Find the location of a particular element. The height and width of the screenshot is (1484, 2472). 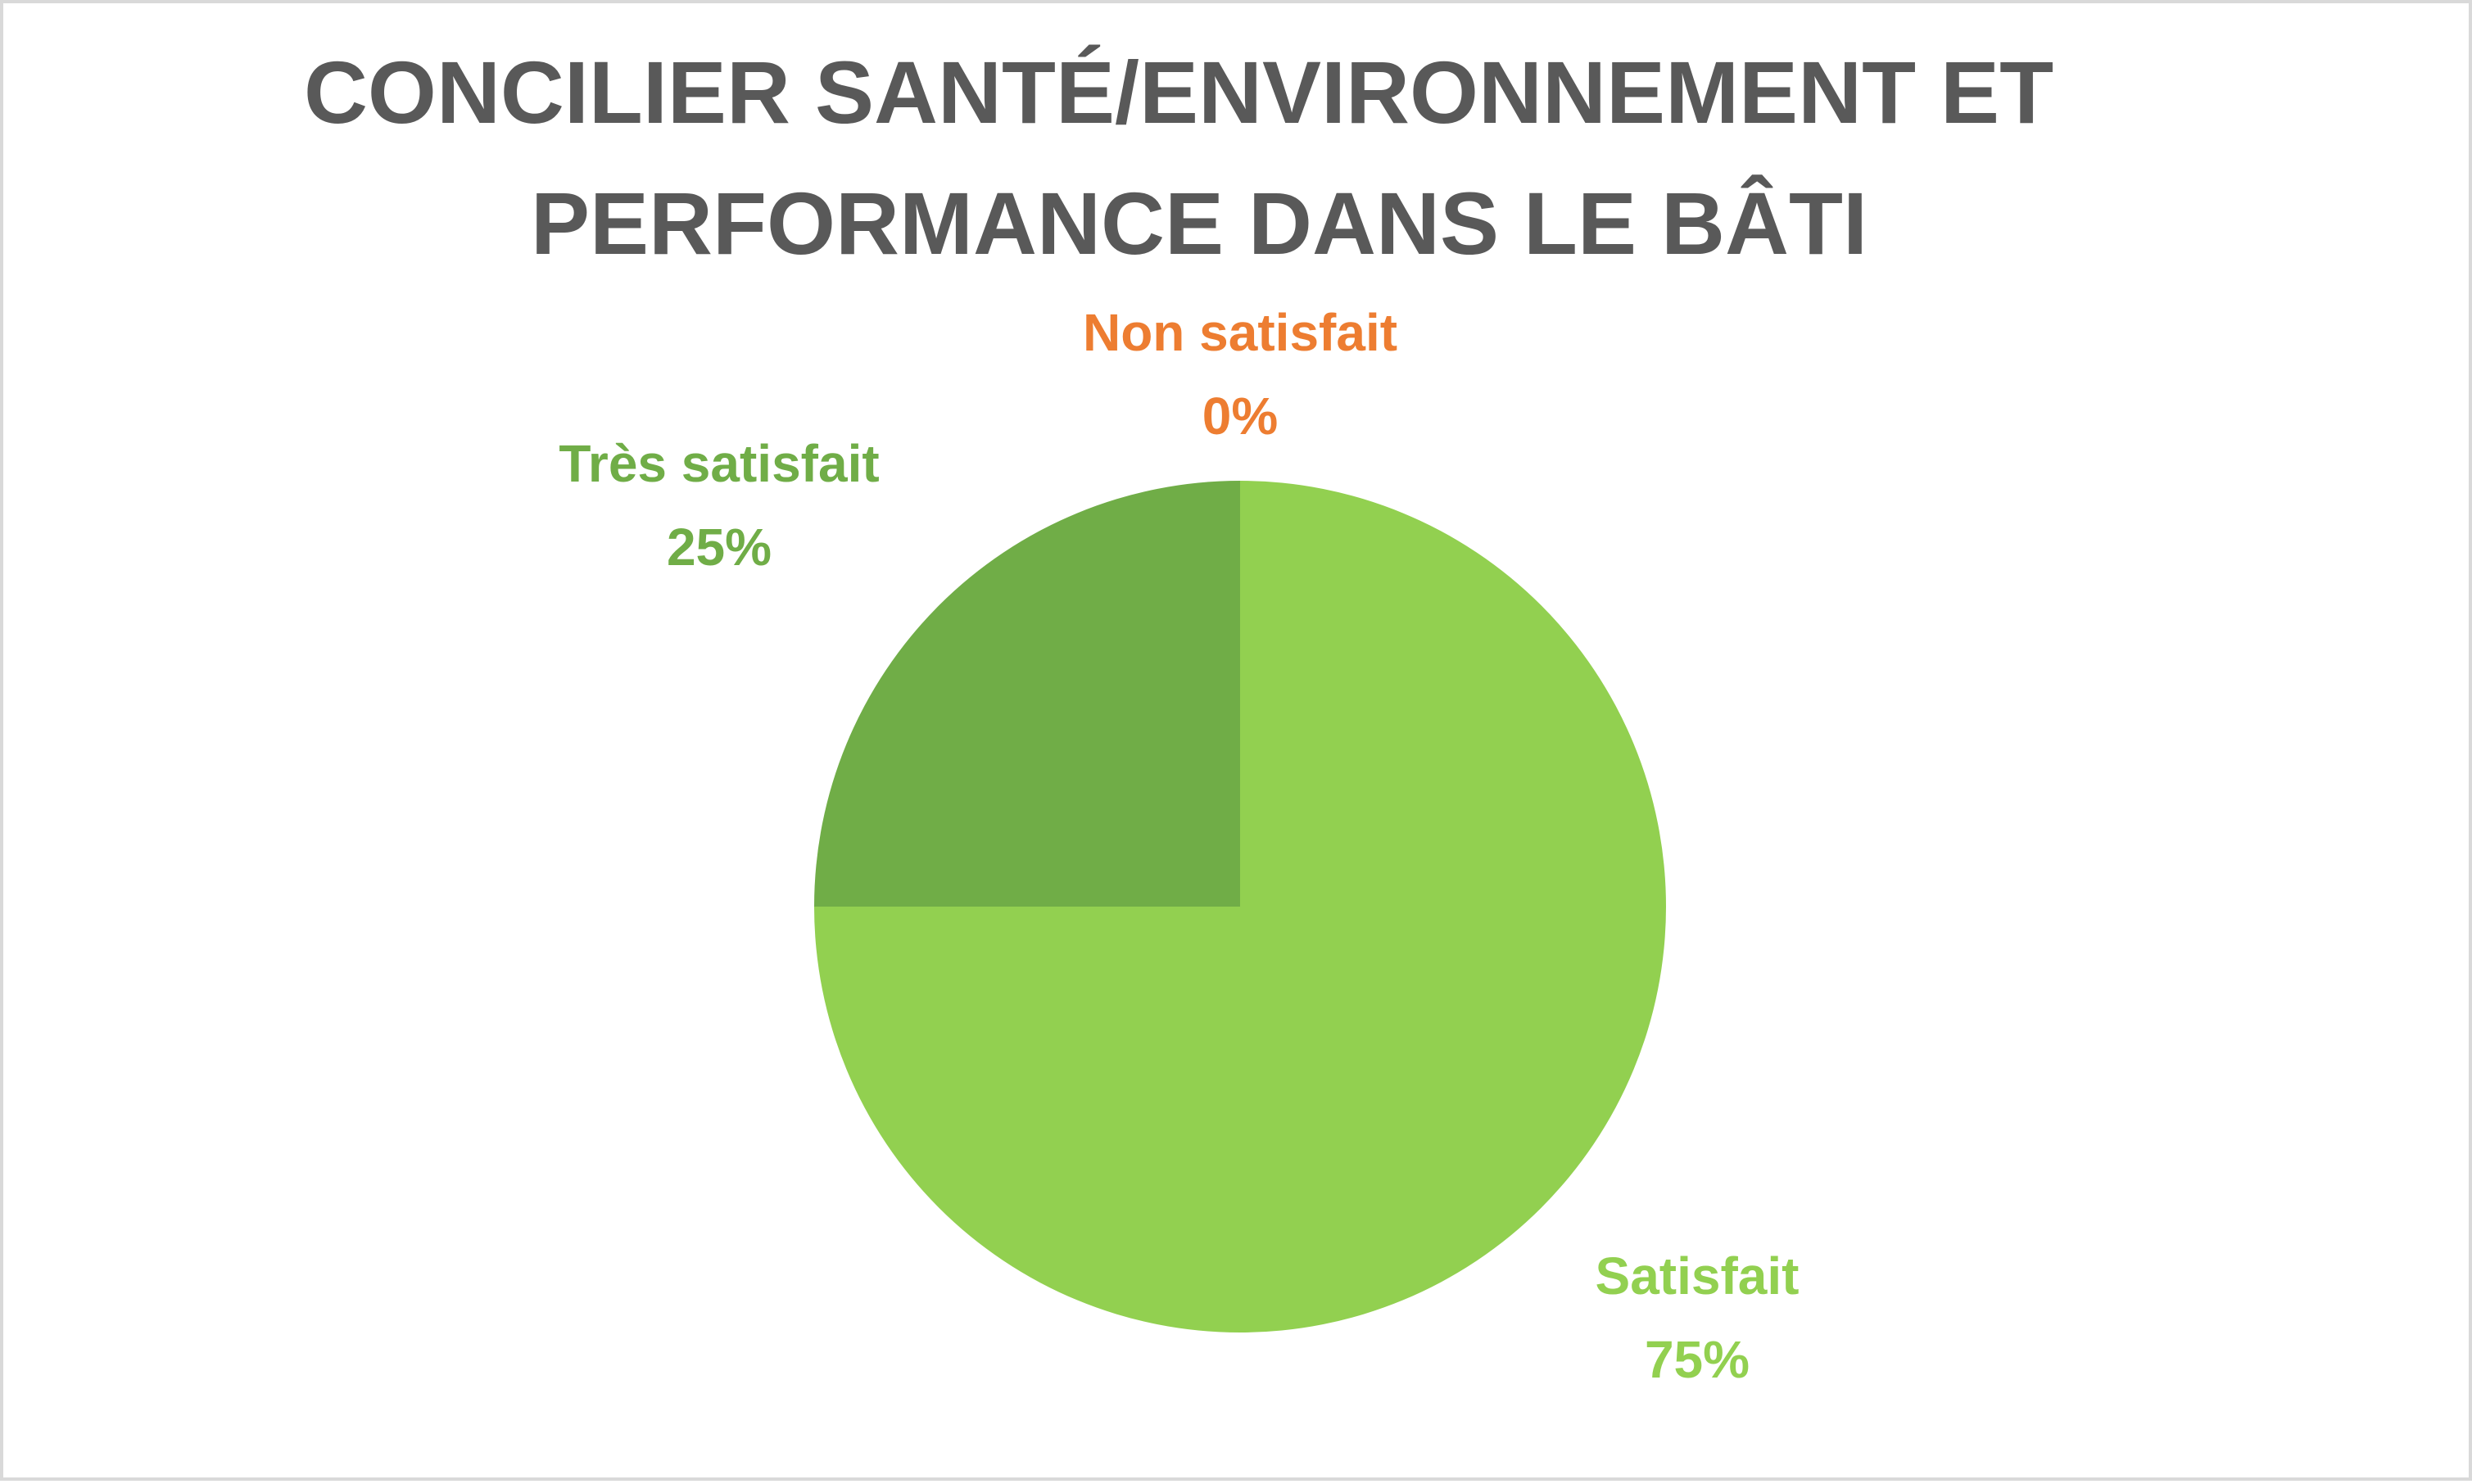

chart-title-line-1: CONCILIER SANTÉ/ENVIRONNEMENT ET is located at coordinates (1178, 92).